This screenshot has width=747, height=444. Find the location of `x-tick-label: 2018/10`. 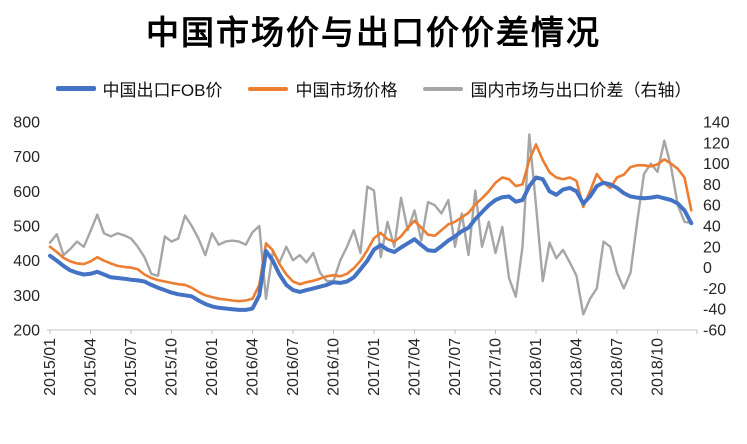

x-tick-label: 2018/10 is located at coordinates (658, 367).